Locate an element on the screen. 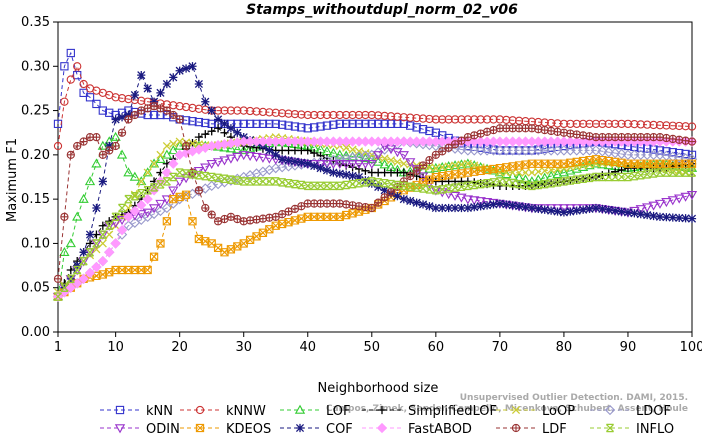 This screenshot has width=702, height=434. legend-item-knnw: kNNW is located at coordinates (223, 411).